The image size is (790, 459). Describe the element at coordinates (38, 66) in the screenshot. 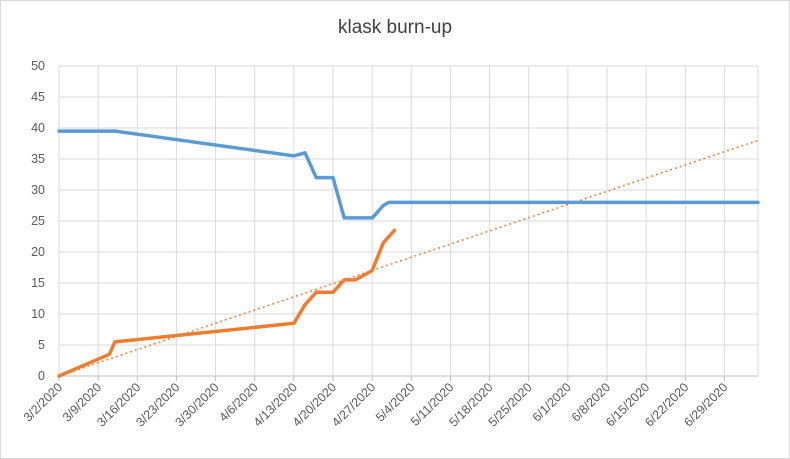

I see `y-tick-label: 50` at that location.